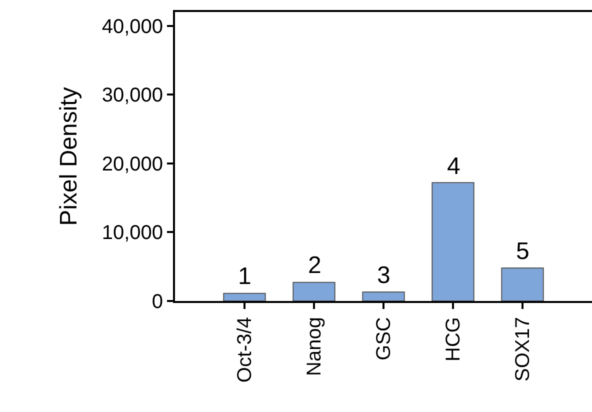 This screenshot has width=592, height=412. Describe the element at coordinates (132, 233) in the screenshot. I see `y-tick-label: 10,000` at that location.